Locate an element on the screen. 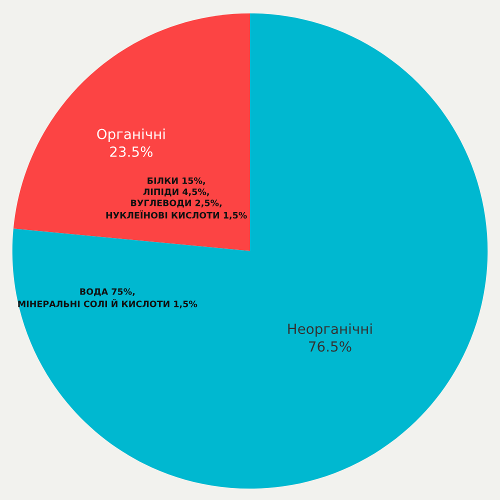  data-label: 23.5% is located at coordinates (131, 151).